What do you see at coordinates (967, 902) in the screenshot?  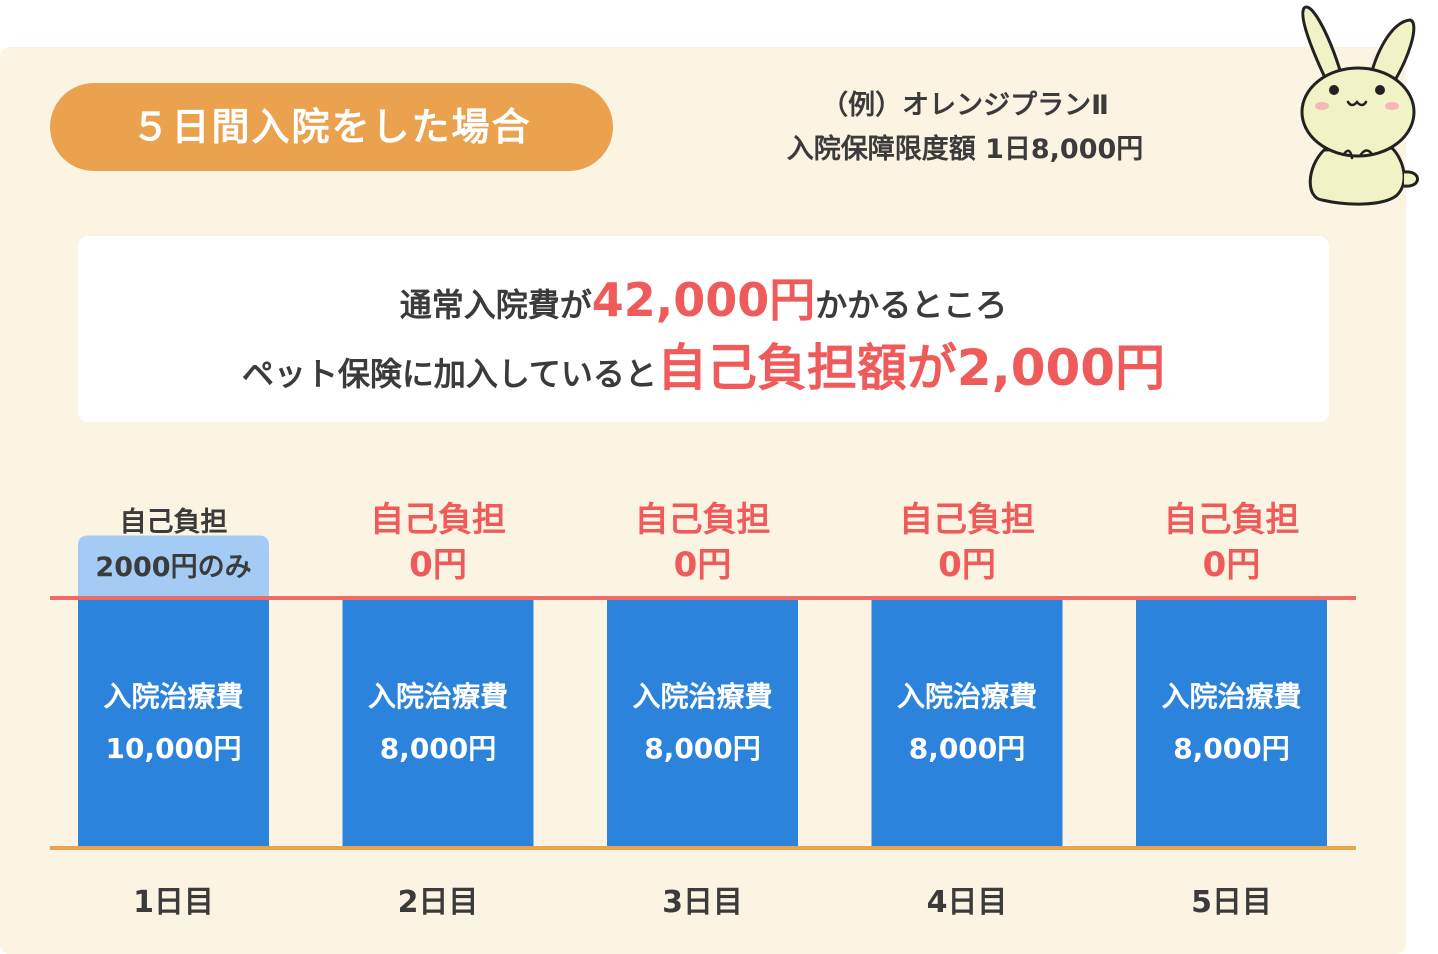 I see `day-tick-label: 4日目` at bounding box center [967, 902].